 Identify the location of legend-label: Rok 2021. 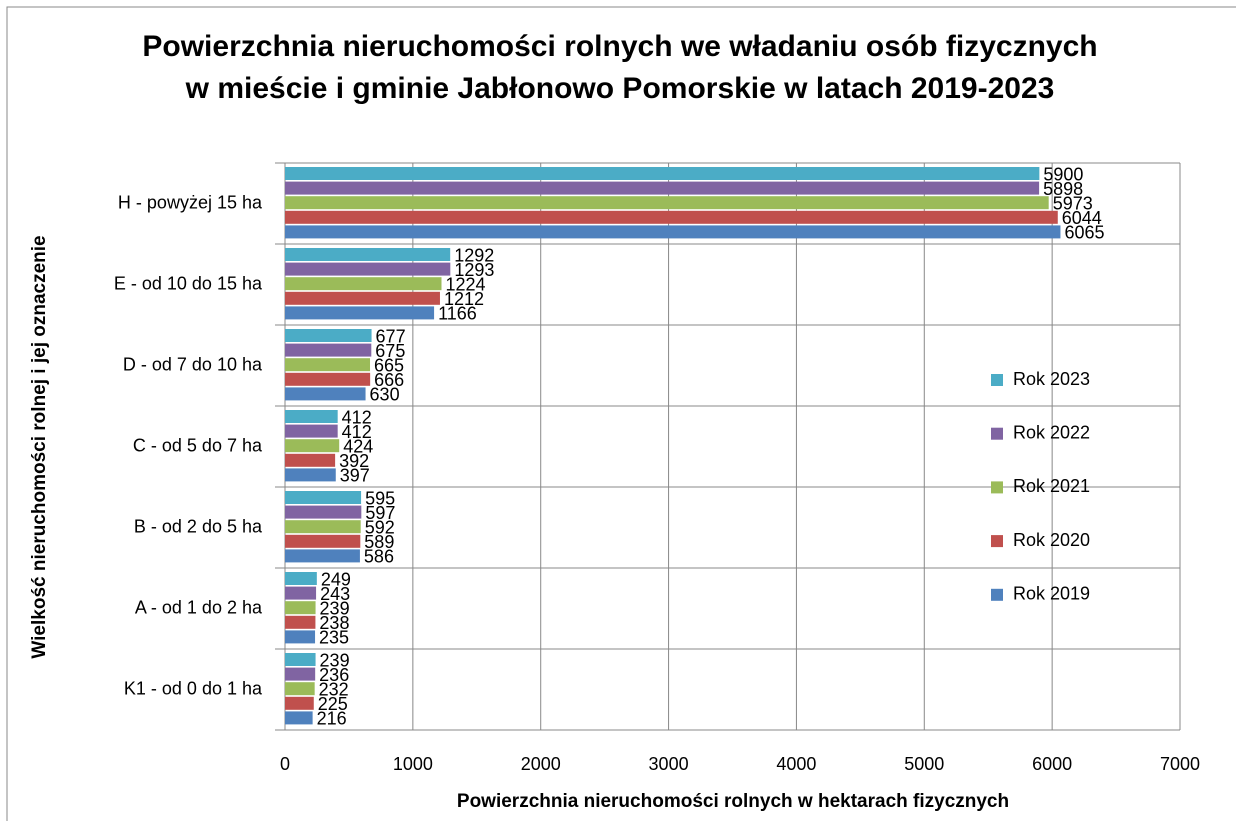
(1051, 486).